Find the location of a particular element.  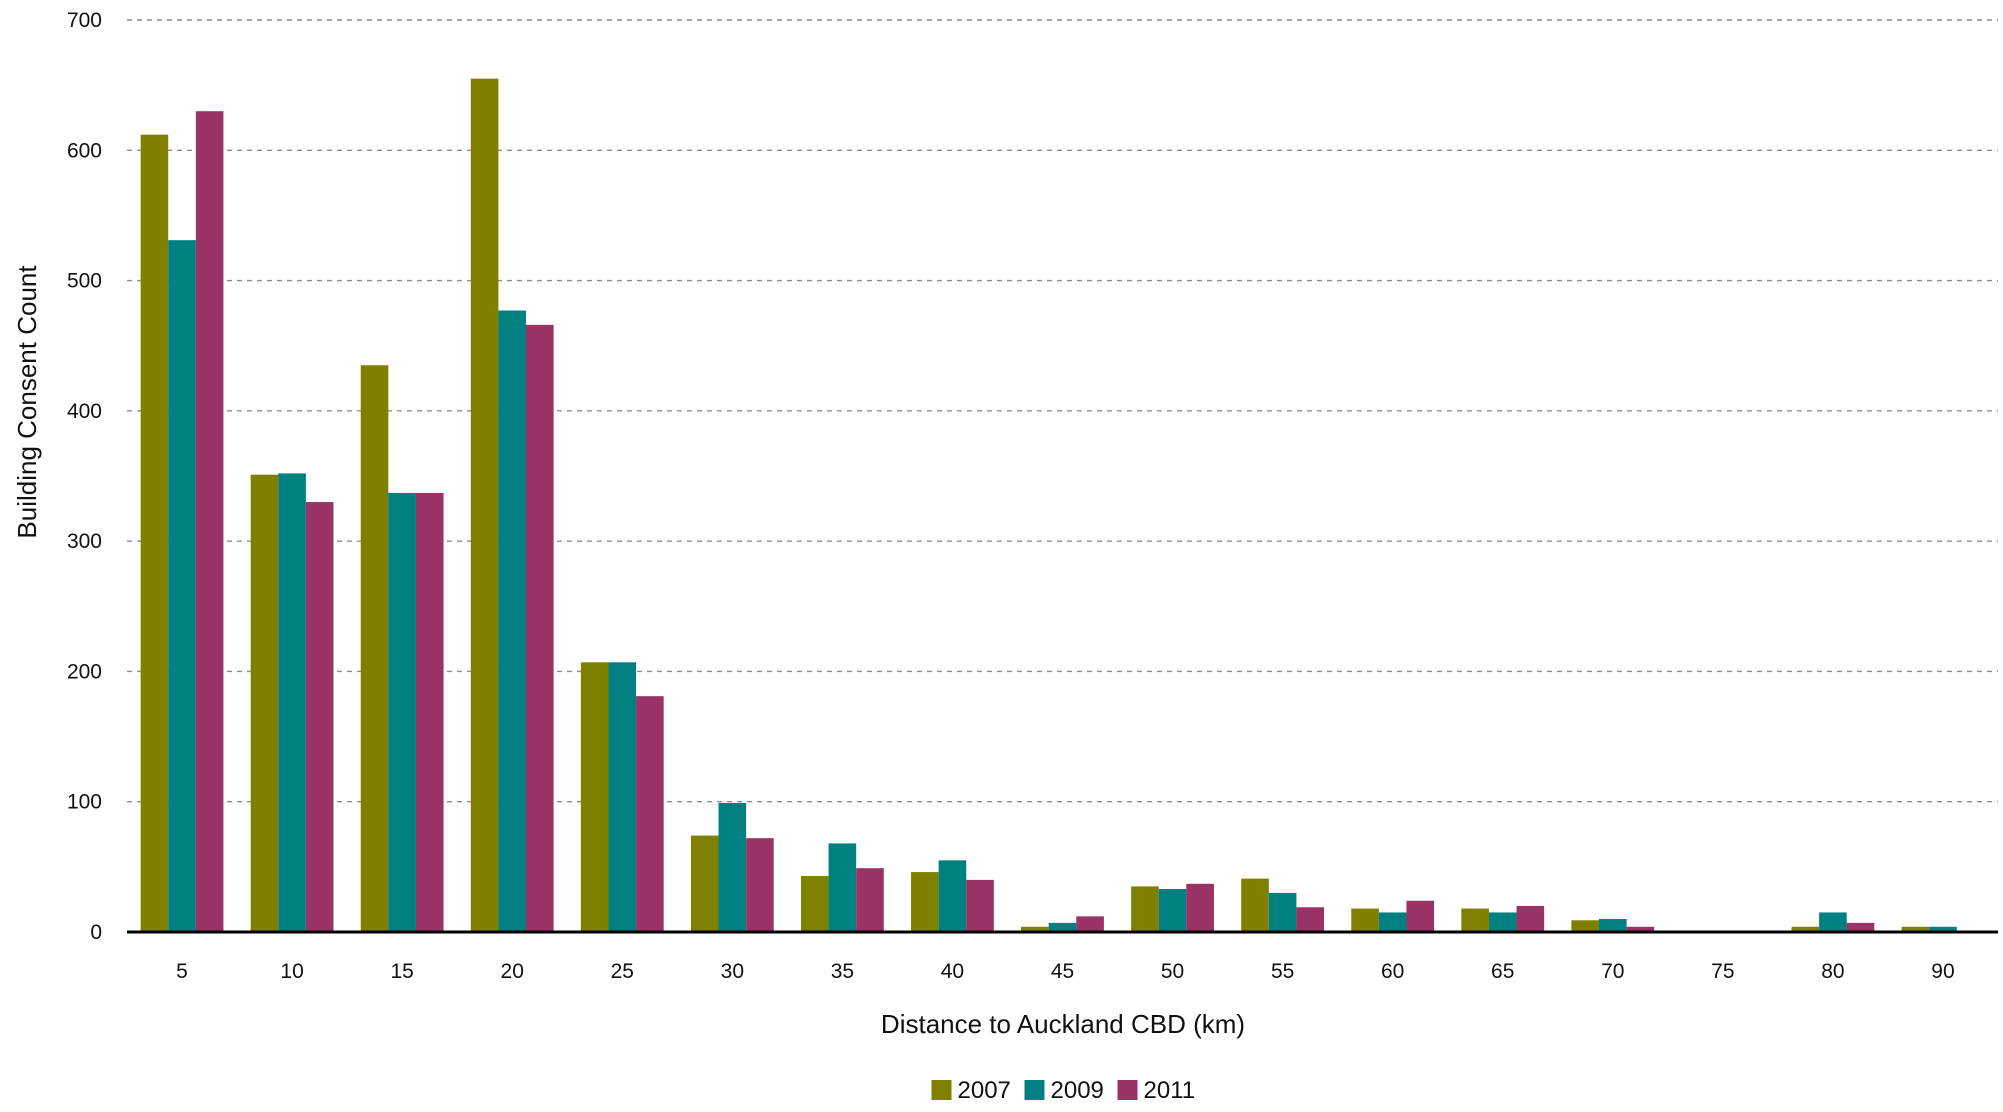

x-tick-label: 75 is located at coordinates (1722, 971).